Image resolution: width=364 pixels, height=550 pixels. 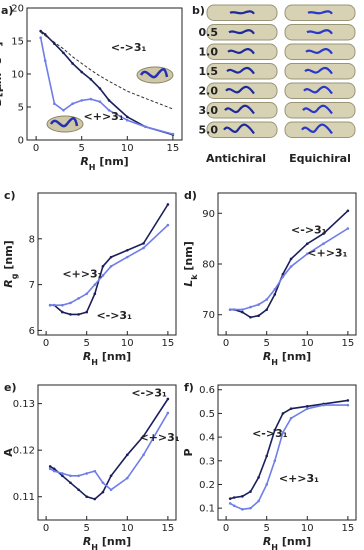 What do you see at coordinates (46, 343) in the screenshot?
I see `x-tick-label: 0` at bounding box center [46, 343].